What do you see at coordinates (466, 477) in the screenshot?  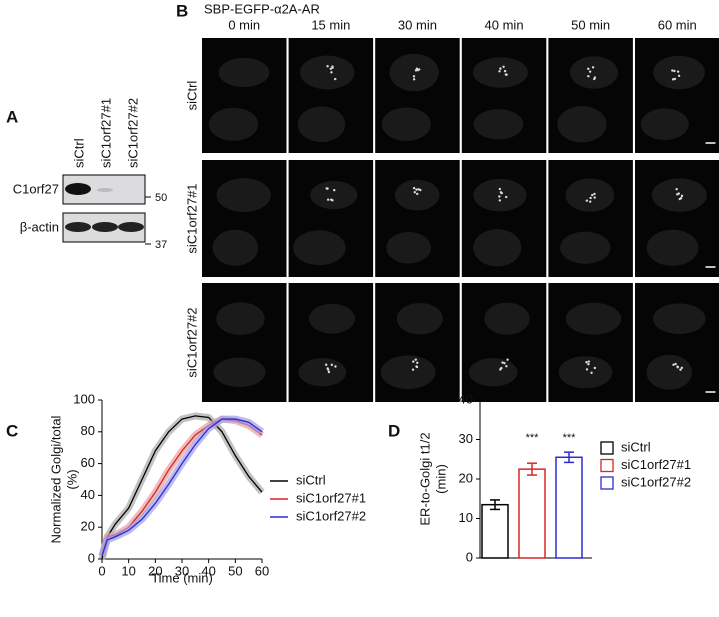 I see `y-tick-label: 20` at bounding box center [466, 477].